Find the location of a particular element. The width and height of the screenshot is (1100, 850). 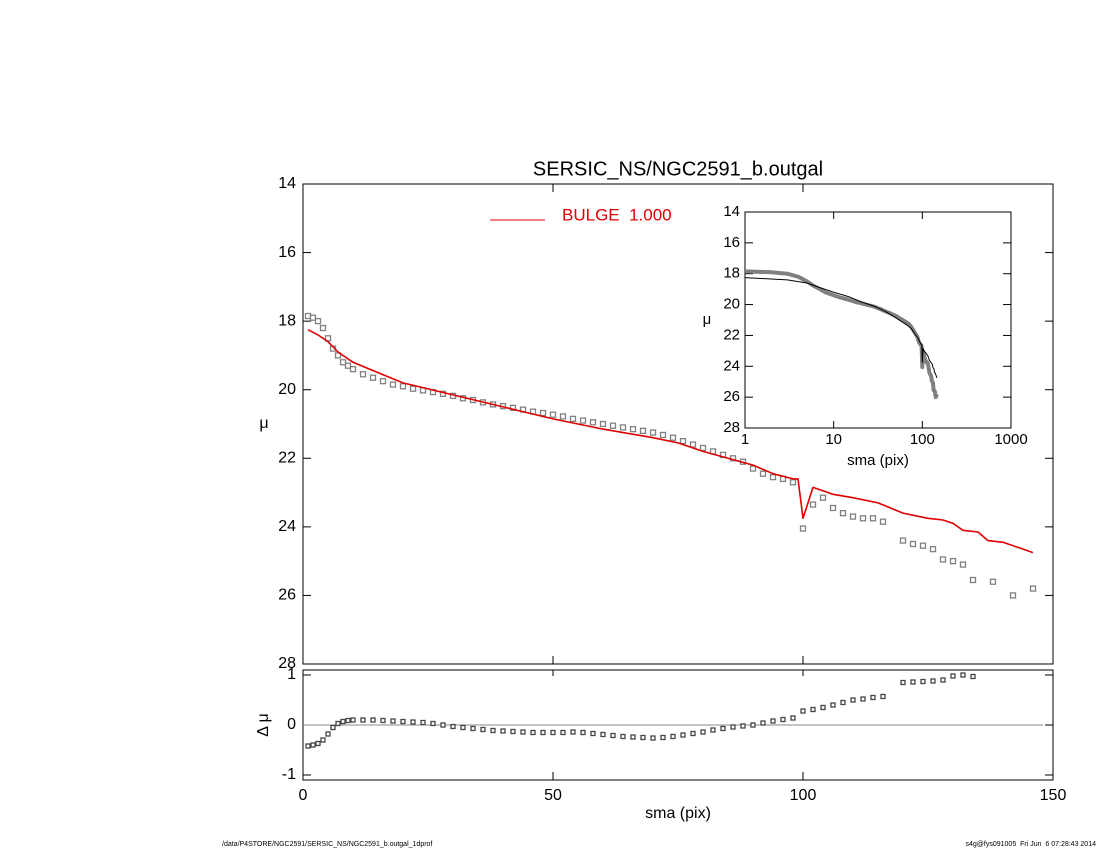

x-tick-label: 1000 is located at coordinates (1010, 439).